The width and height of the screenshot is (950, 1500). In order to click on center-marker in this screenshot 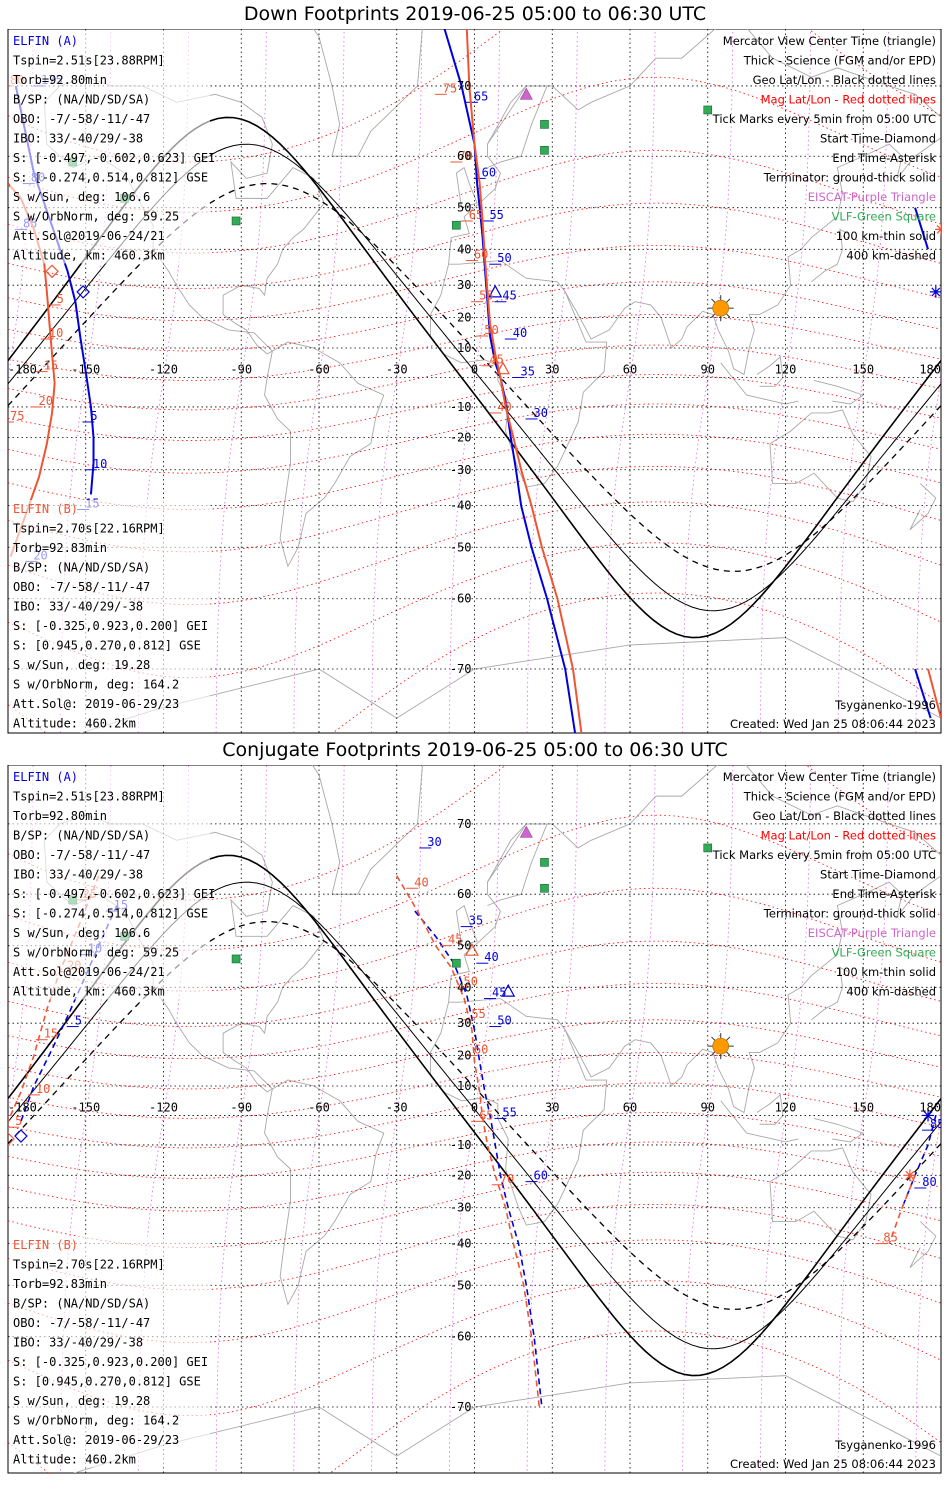, I will do `click(471, 949)`.